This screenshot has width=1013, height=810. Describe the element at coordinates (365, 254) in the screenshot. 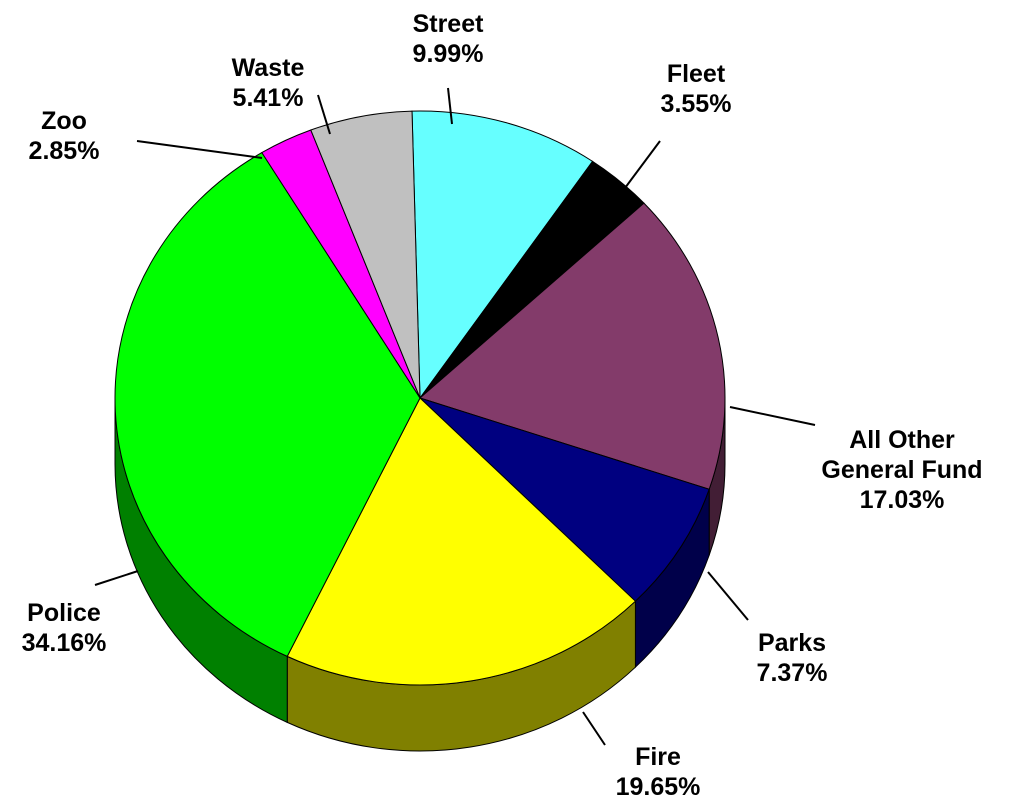

I see `slice-waste` at that location.